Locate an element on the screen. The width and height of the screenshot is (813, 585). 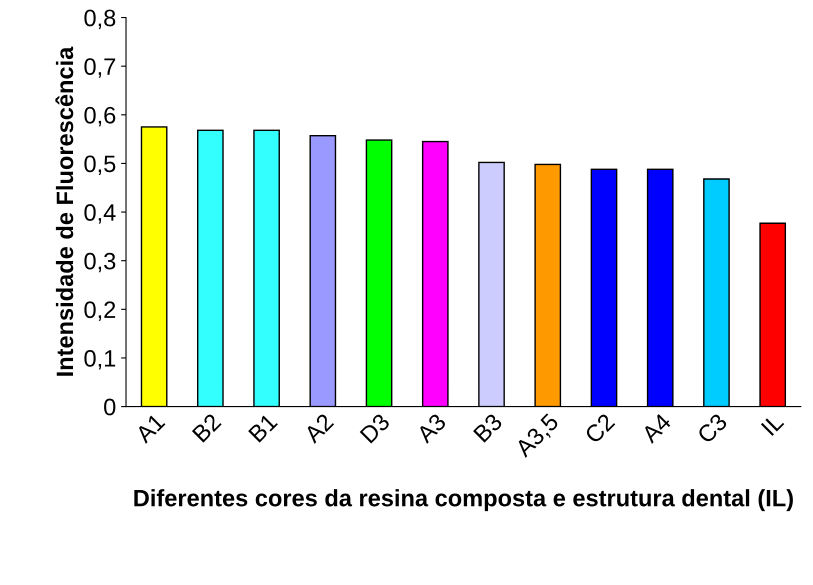
x-tick-label: A3 is located at coordinates (431, 428).